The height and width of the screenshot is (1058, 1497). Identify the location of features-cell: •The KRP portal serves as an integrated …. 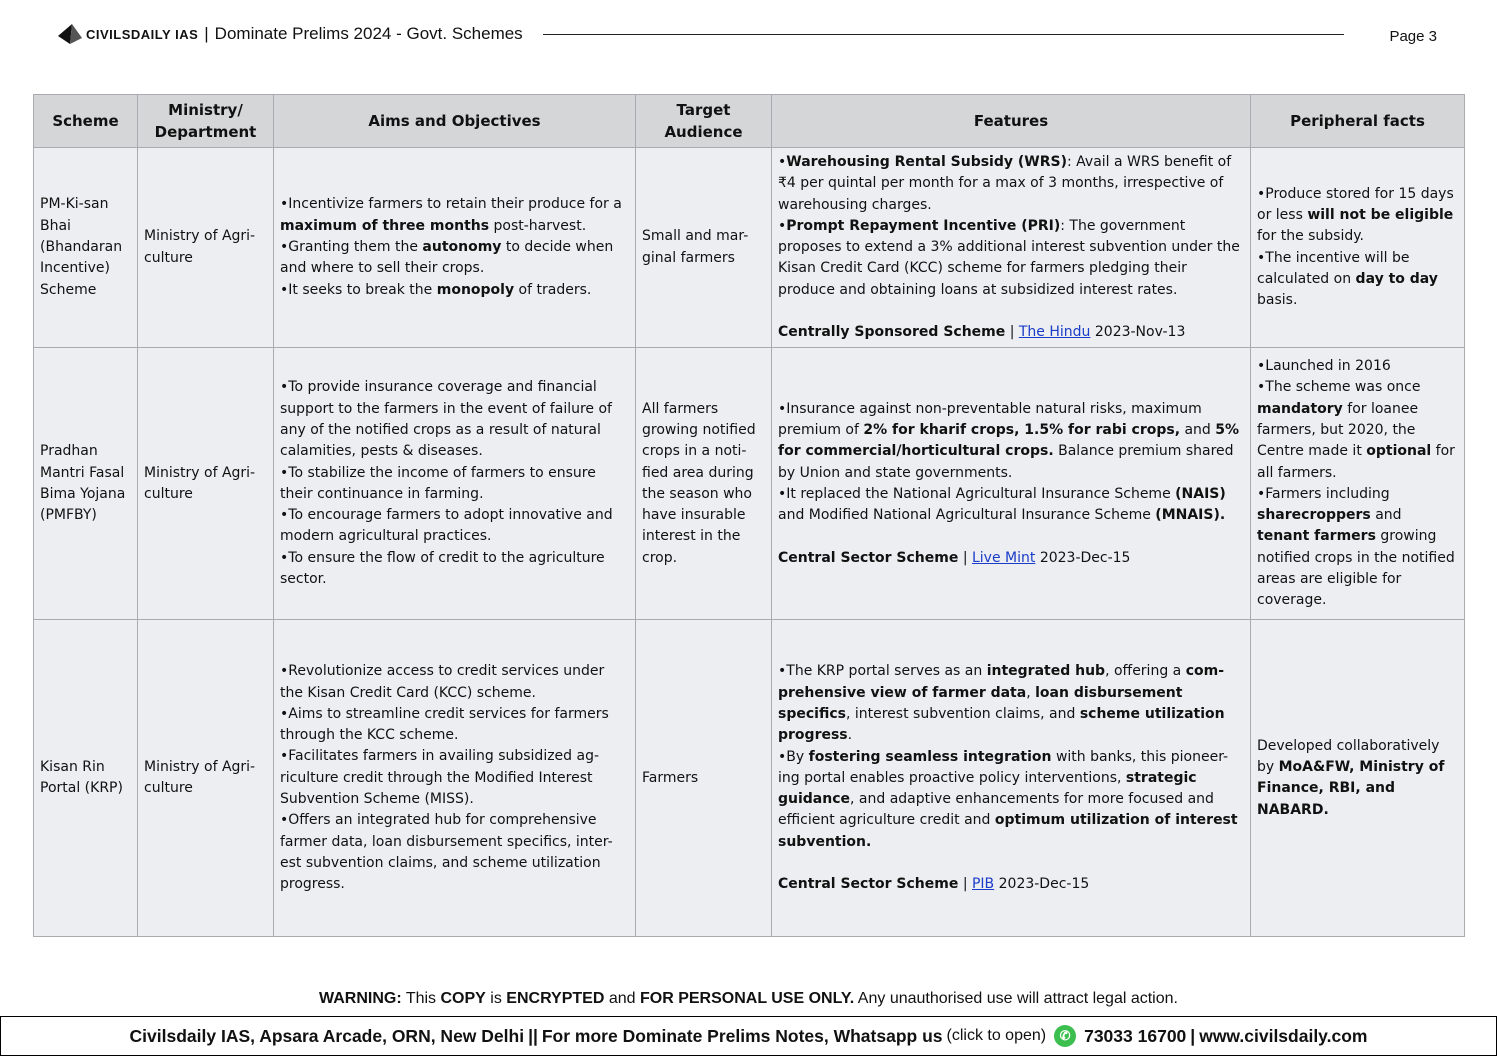
(1011, 778).